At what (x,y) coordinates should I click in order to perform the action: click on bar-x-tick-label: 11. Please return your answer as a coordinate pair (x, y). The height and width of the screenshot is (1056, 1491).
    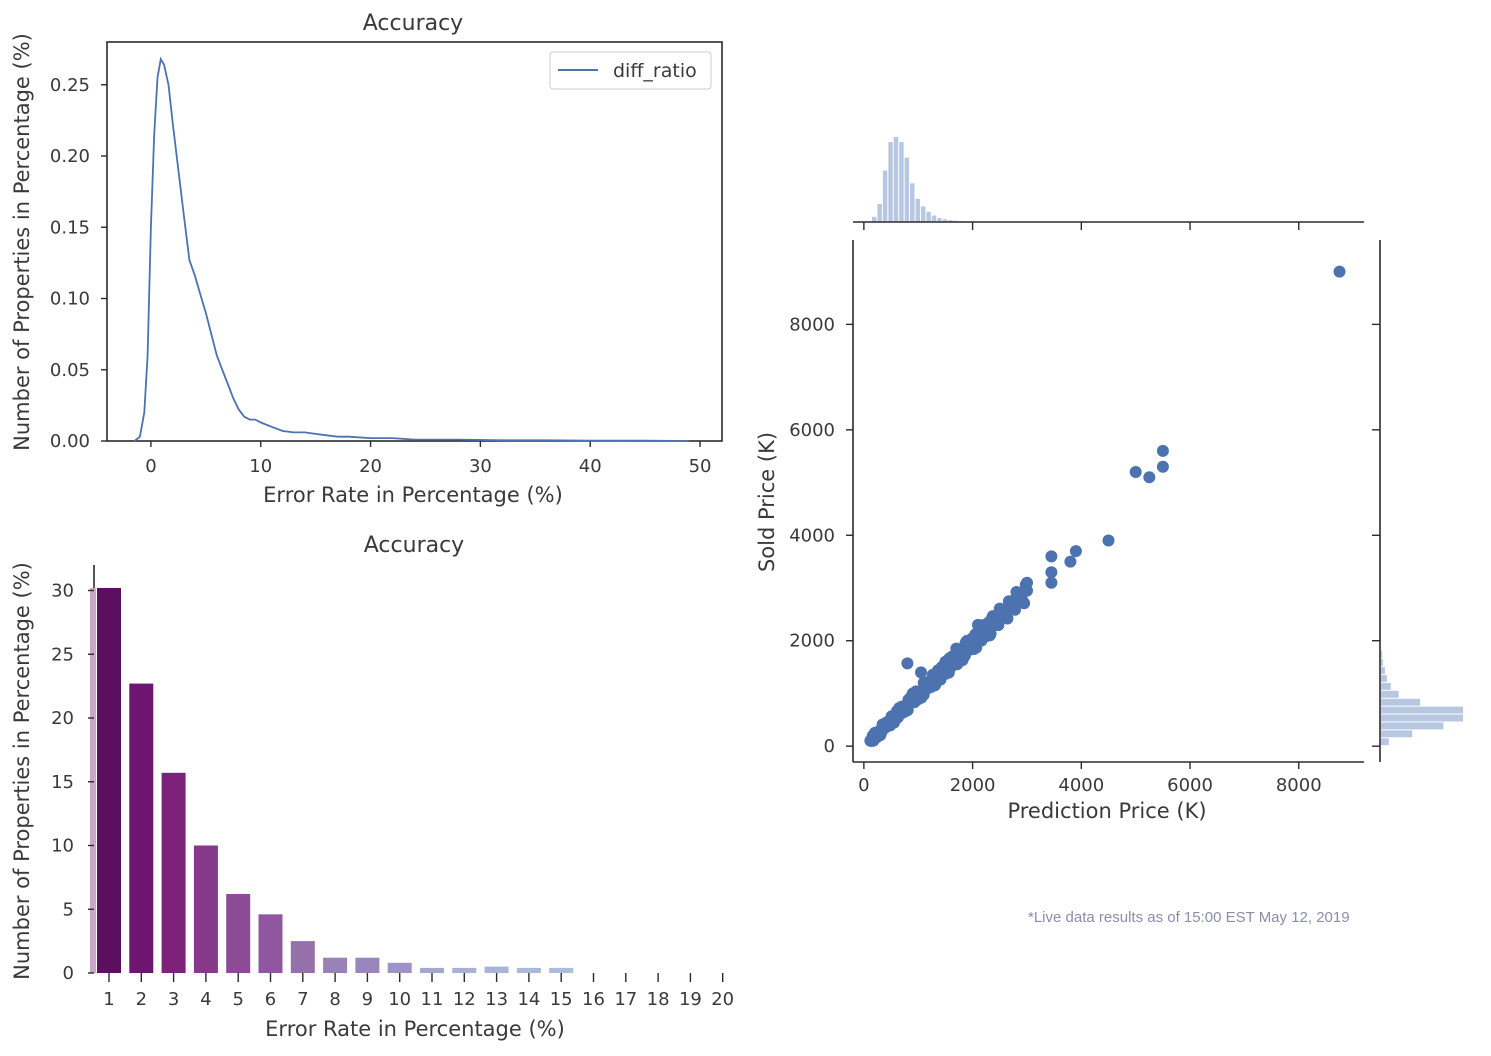
    Looking at the image, I should click on (432, 999).